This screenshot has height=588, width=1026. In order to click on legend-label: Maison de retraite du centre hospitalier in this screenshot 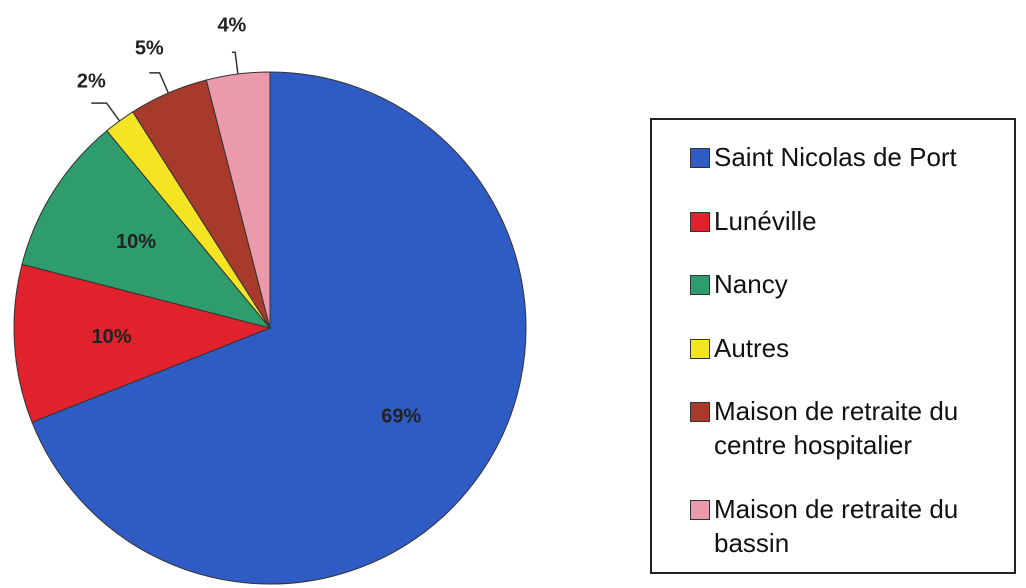, I will do `click(836, 428)`.